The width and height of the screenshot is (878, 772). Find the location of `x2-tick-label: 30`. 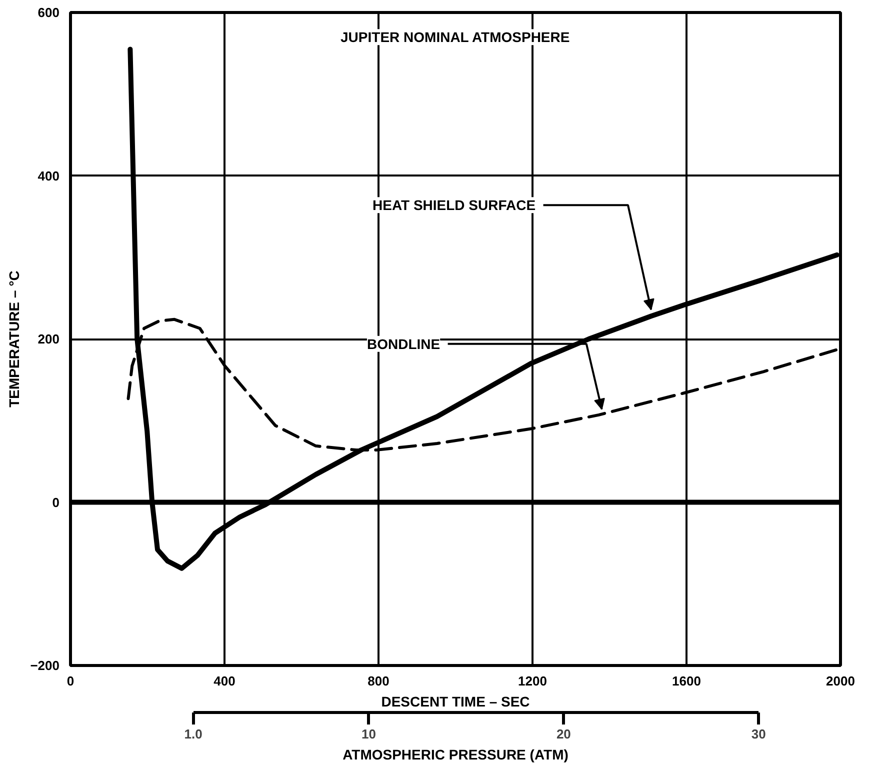

x2-tick-label: 30 is located at coordinates (758, 734).